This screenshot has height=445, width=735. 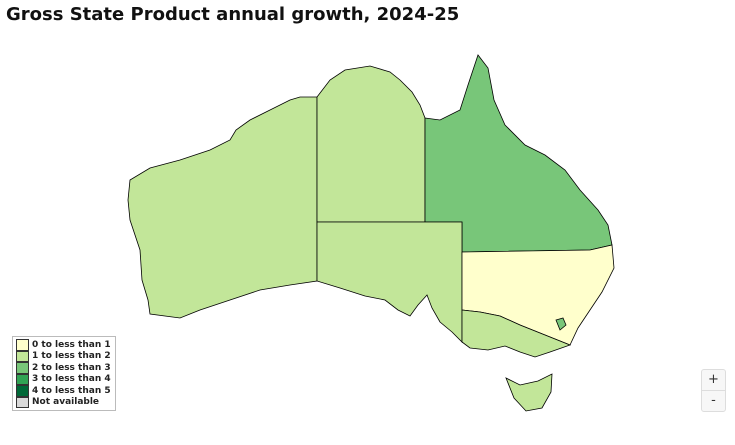 What do you see at coordinates (71, 367) in the screenshot?
I see `legend-label: 2 to less than 3` at bounding box center [71, 367].